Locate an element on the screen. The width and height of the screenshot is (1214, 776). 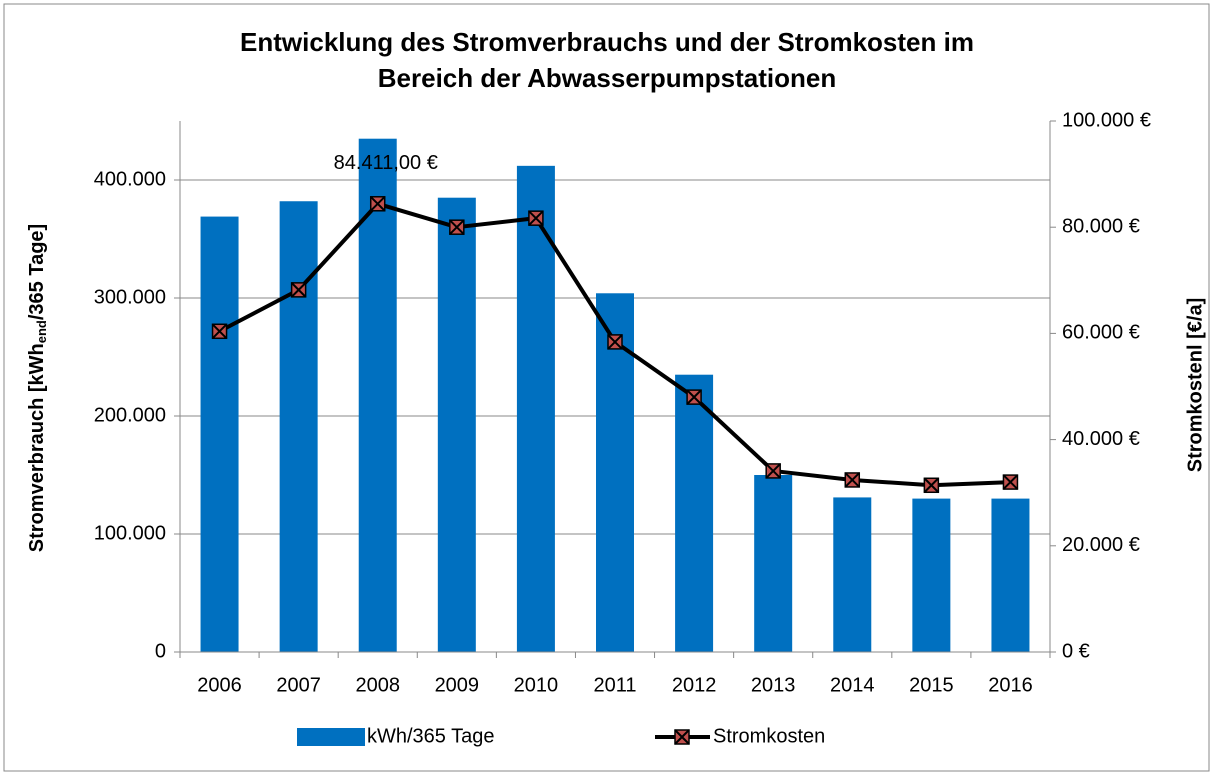
x-tick-label: 2009 is located at coordinates (457, 685).